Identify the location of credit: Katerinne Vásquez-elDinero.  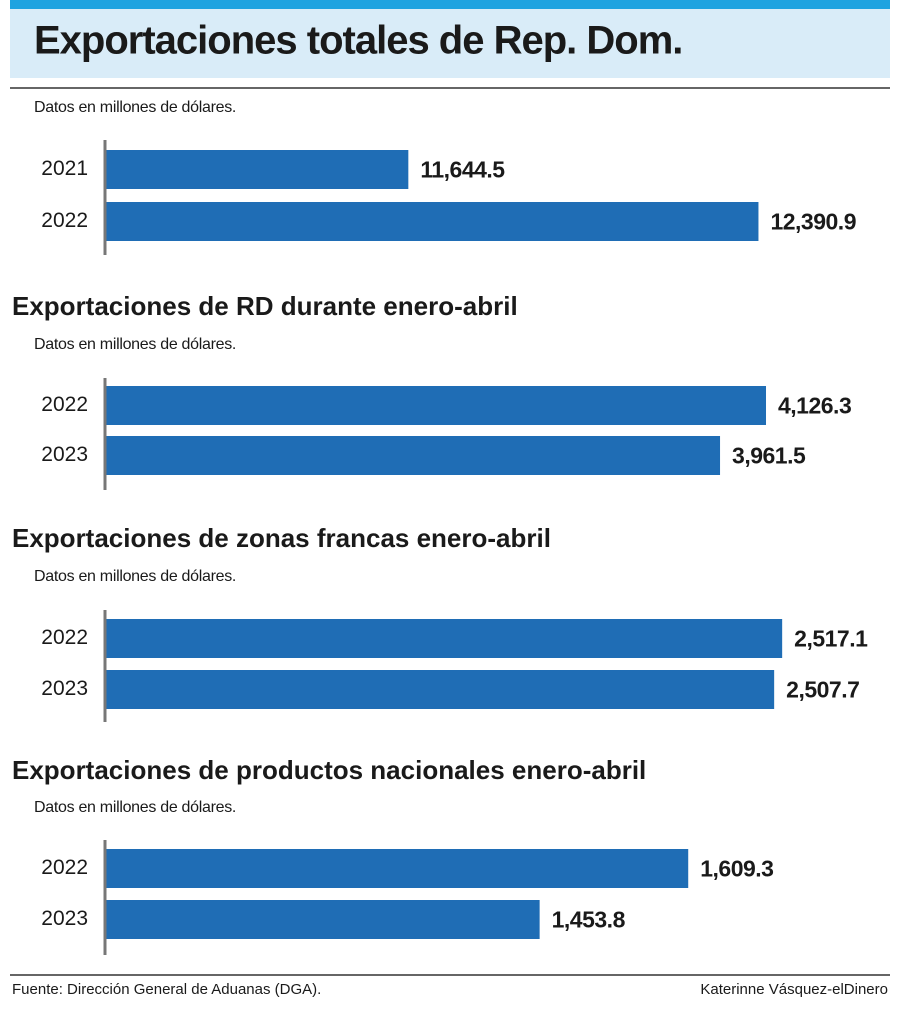
(794, 989).